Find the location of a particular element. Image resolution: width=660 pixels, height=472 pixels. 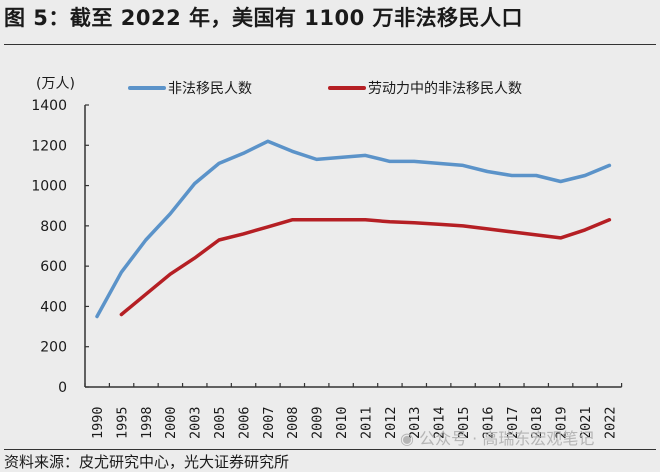

source-divider is located at coordinates (330, 449).